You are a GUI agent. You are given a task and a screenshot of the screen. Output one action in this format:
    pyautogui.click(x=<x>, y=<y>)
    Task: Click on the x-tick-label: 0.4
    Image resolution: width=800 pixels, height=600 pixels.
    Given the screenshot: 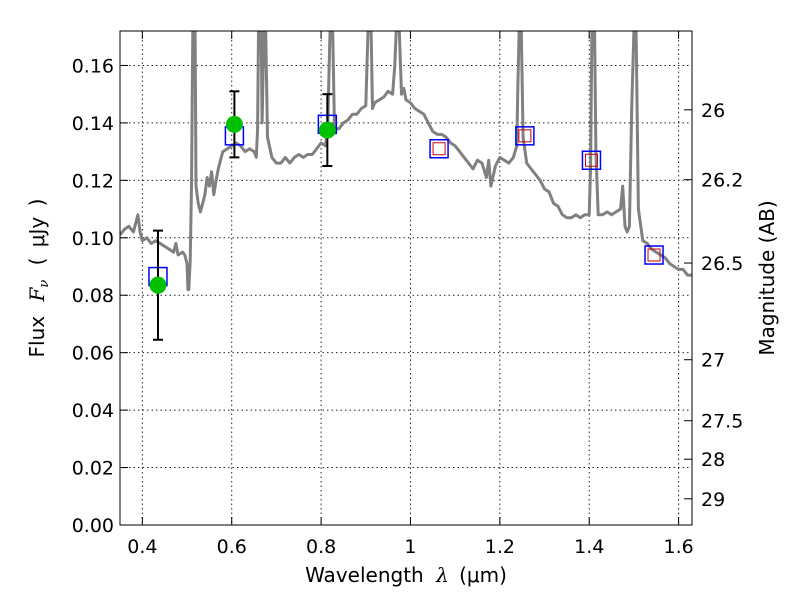 What is the action you would take?
    pyautogui.click(x=142, y=547)
    